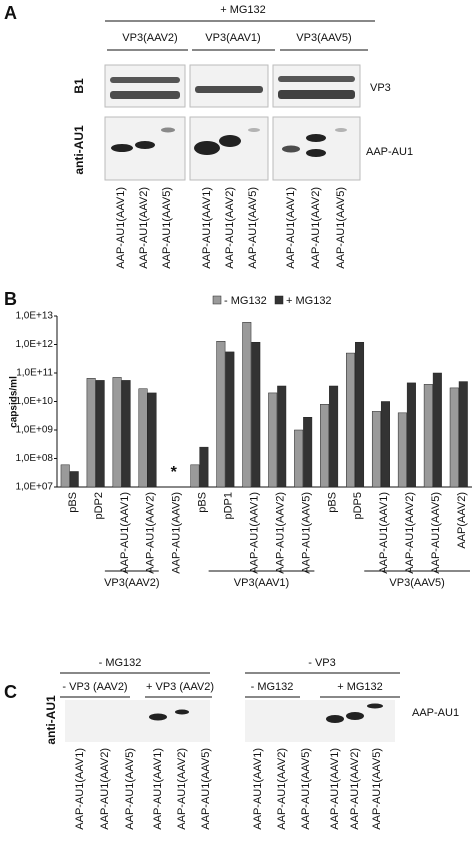 The width and height of the screenshot is (474, 847). Describe the element at coordinates (10, 692) in the screenshot. I see `panel-label: C` at that location.